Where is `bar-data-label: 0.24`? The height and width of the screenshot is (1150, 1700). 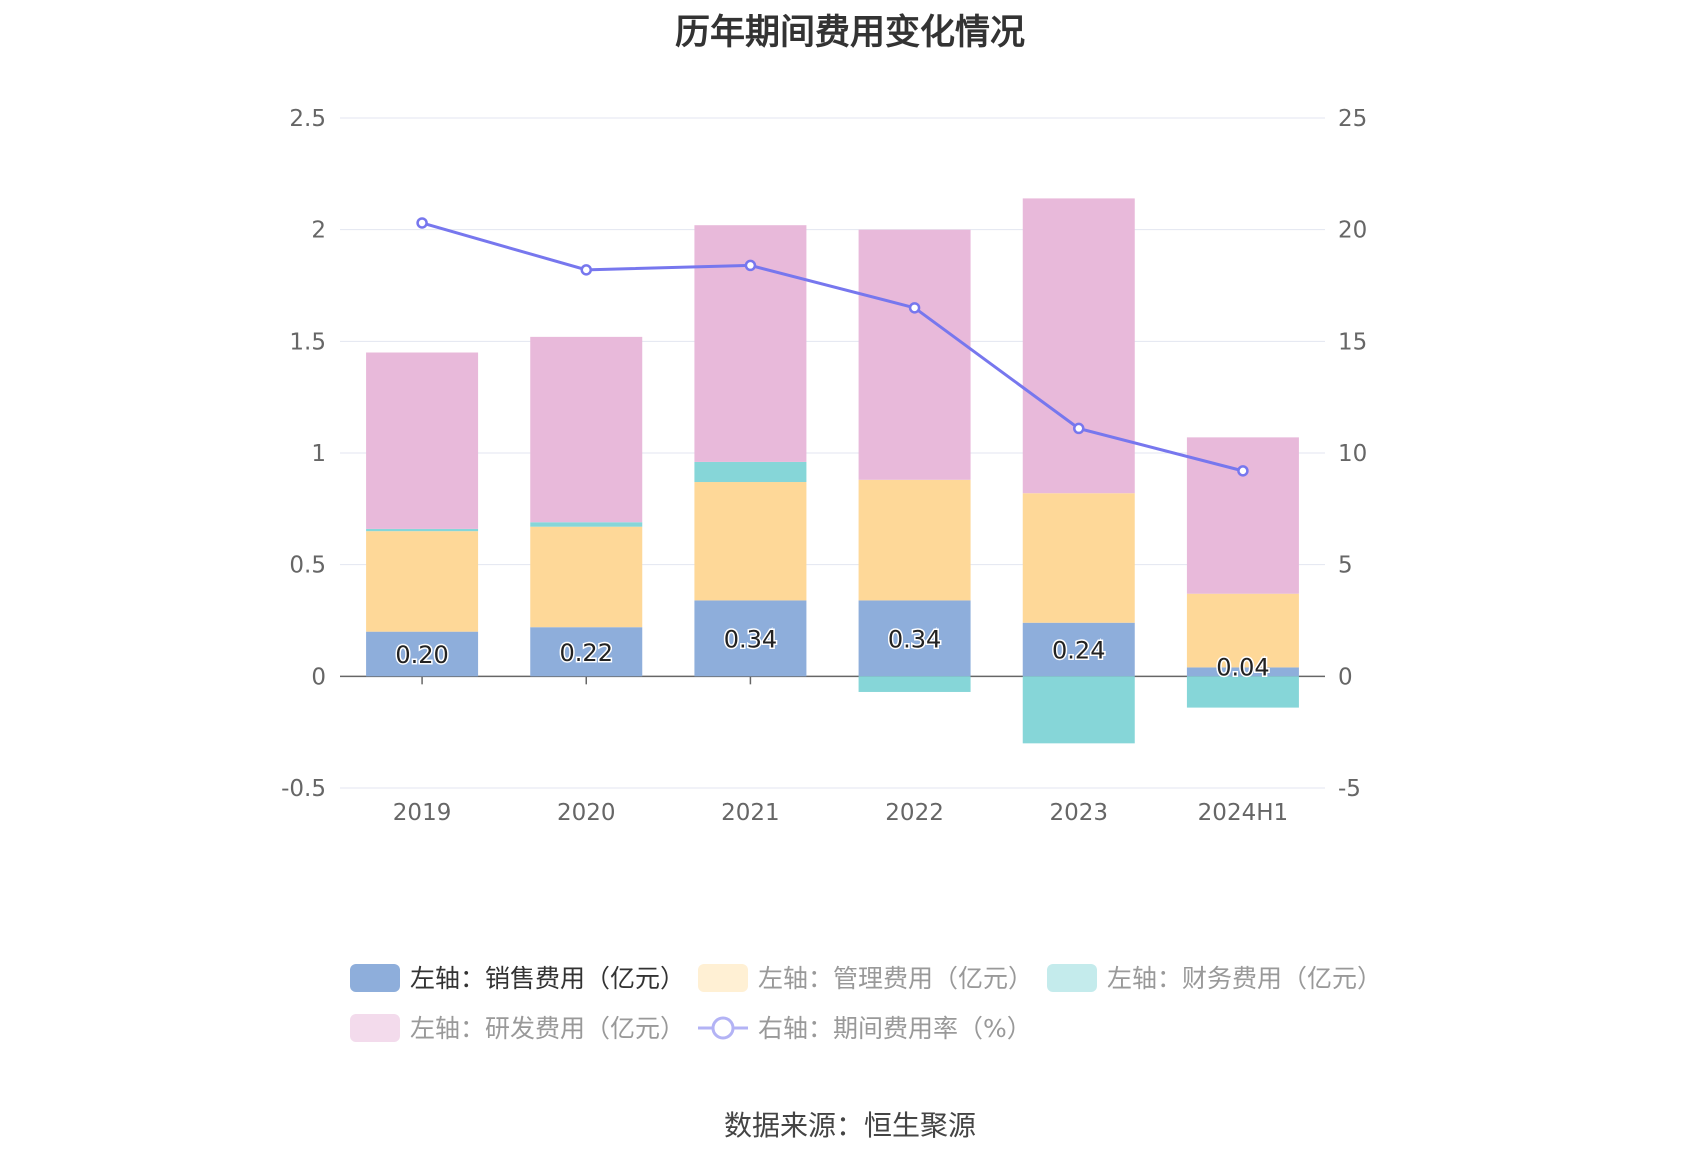
bar-data-label: 0.24 is located at coordinates (1078, 651).